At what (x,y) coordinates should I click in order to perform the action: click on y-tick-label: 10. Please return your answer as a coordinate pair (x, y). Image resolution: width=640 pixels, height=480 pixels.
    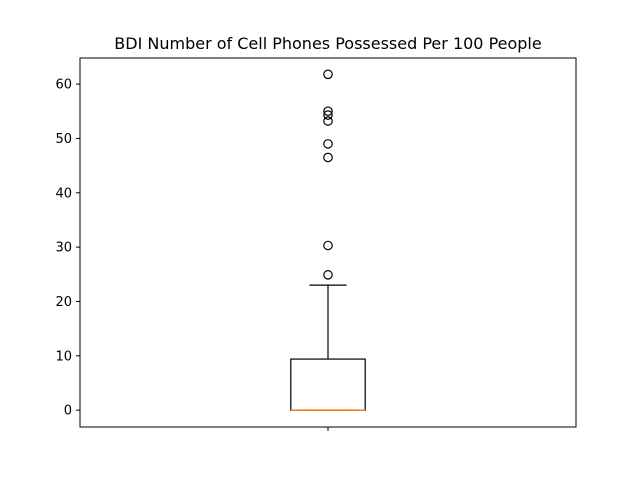
    Looking at the image, I should click on (63, 356).